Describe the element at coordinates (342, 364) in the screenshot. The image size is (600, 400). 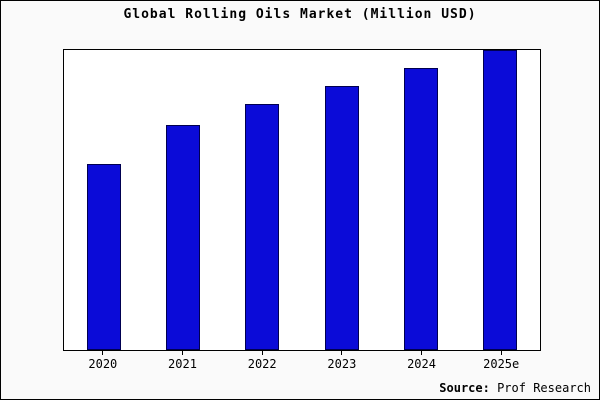
I see `x-tick-label: 2023` at that location.